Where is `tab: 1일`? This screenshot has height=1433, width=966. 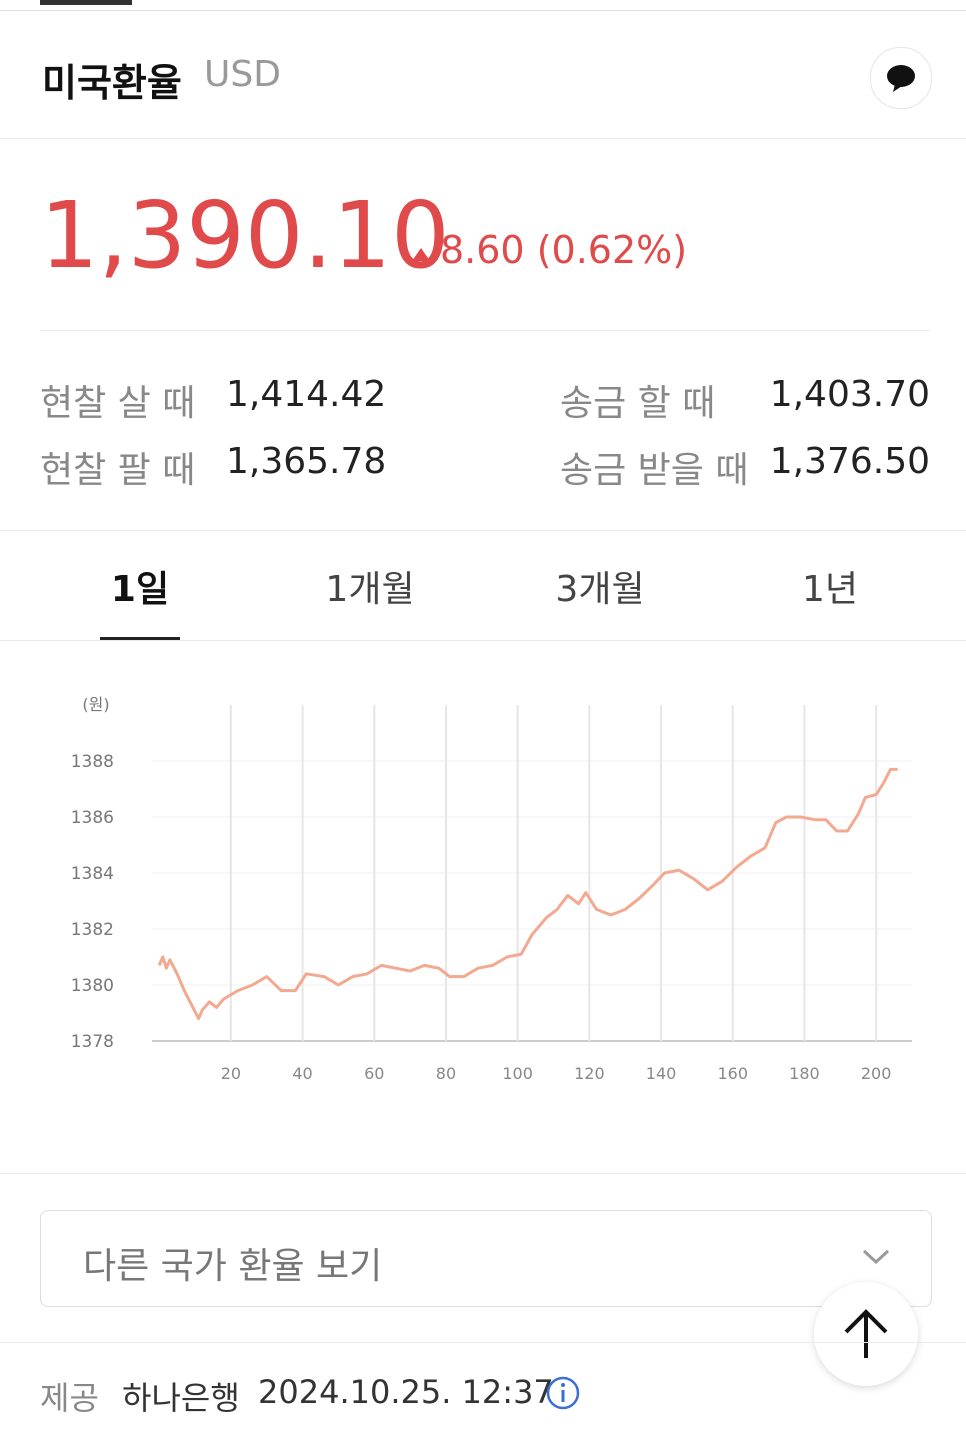 tab: 1일 is located at coordinates (140, 589).